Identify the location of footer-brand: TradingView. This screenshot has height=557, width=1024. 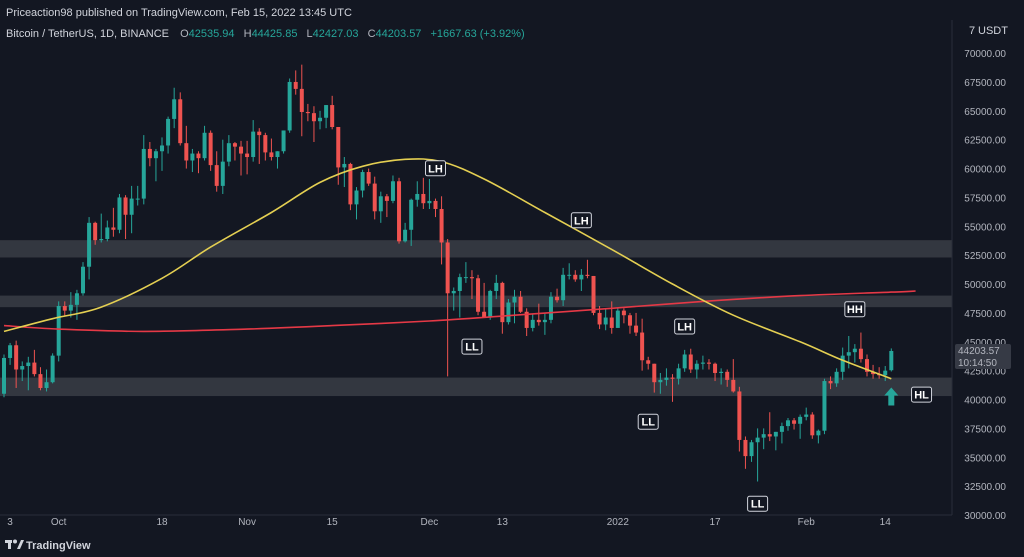
(58, 546).